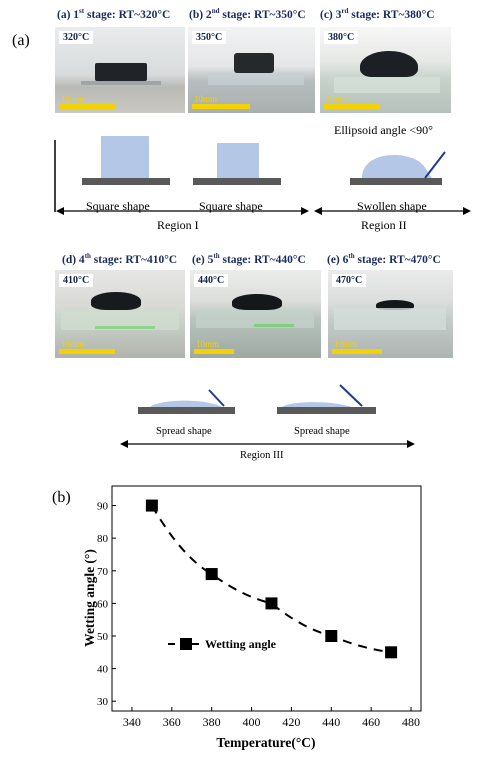  I want to click on region-3-label: Region III, so click(262, 455).